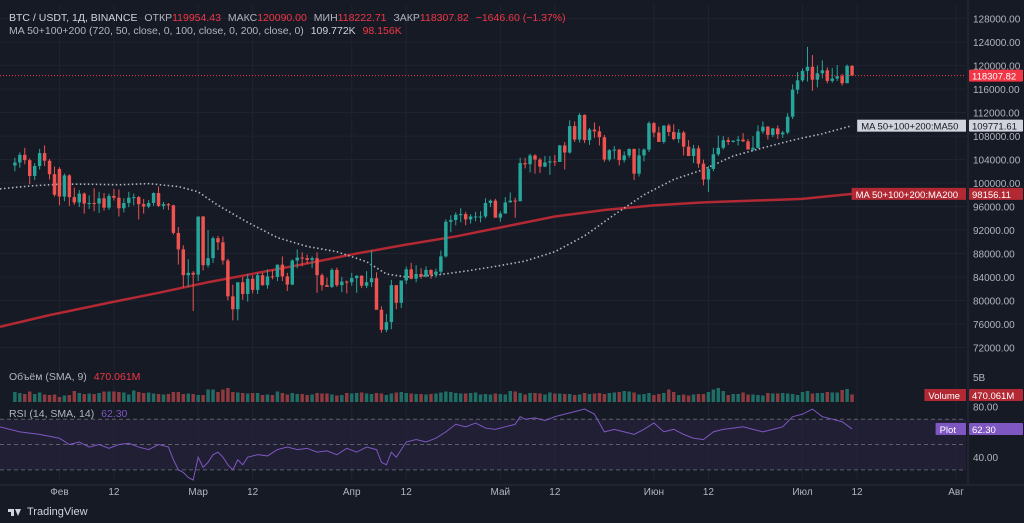 The image size is (1024, 523). What do you see at coordinates (993, 396) in the screenshot?
I see `volume-tag-value: 470.061M` at bounding box center [993, 396].